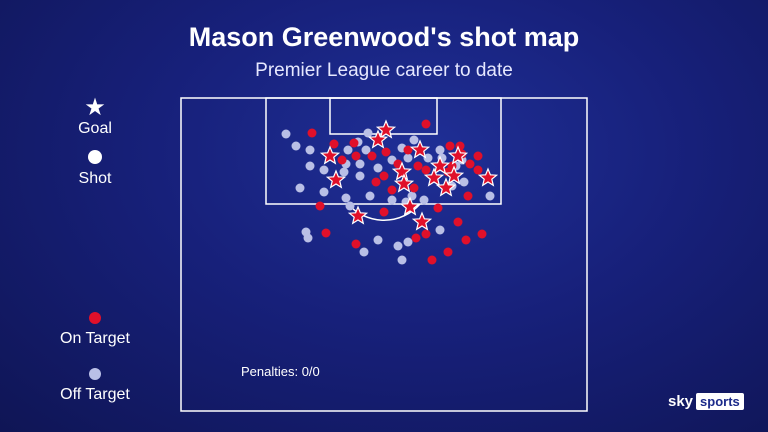 The image size is (768, 432). What do you see at coordinates (384, 70) in the screenshot?
I see `chart-subtitle: Premier League career to date` at bounding box center [384, 70].